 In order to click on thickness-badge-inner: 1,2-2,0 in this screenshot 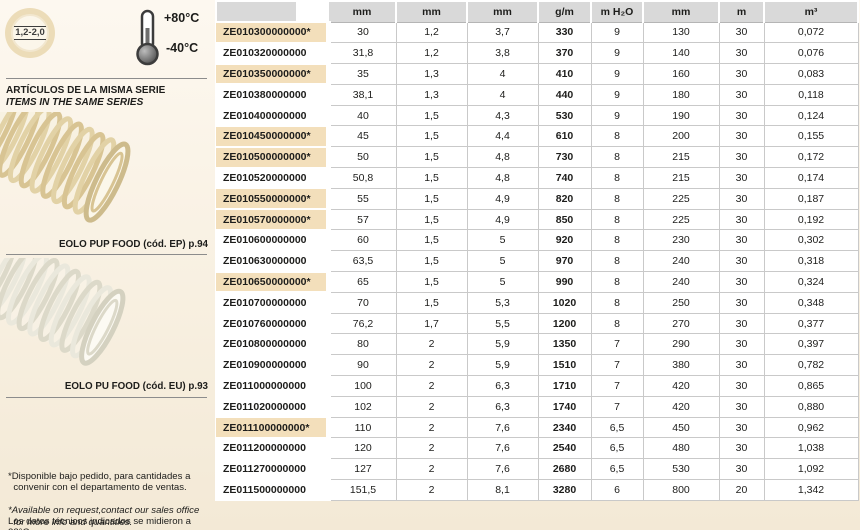, I will do `click(30, 33)`.